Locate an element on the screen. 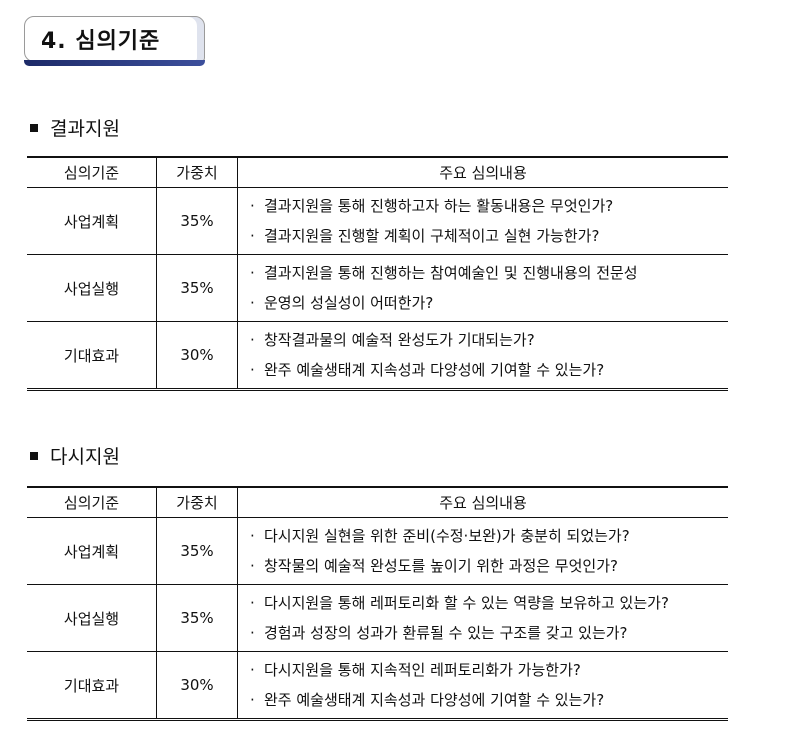  title-underline is located at coordinates (114, 63).